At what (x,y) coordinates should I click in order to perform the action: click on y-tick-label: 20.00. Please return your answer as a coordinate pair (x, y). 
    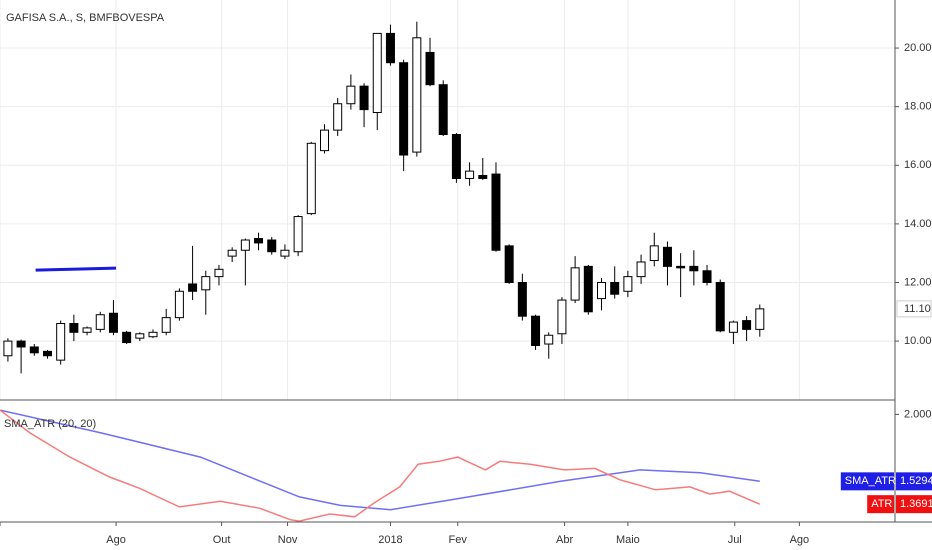
    Looking at the image, I should click on (918, 48).